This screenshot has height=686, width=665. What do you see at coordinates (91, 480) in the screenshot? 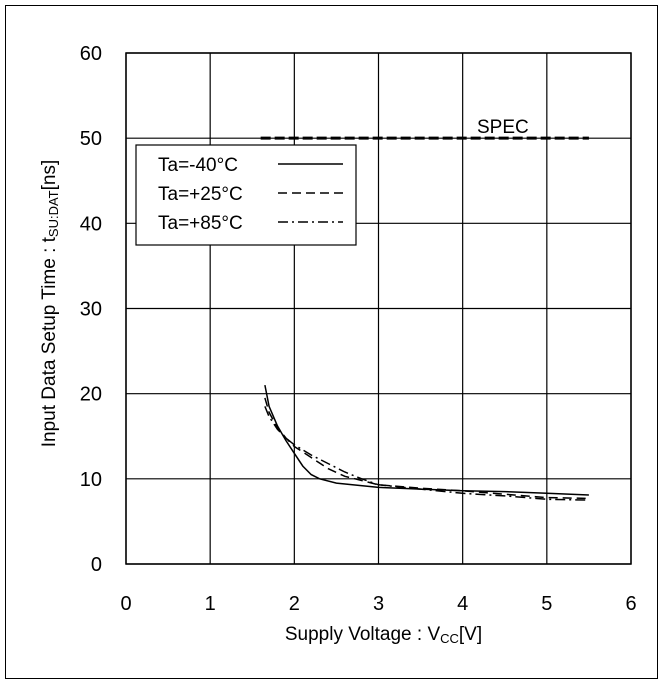
I see `y-tick-label: 10` at bounding box center [91, 480].